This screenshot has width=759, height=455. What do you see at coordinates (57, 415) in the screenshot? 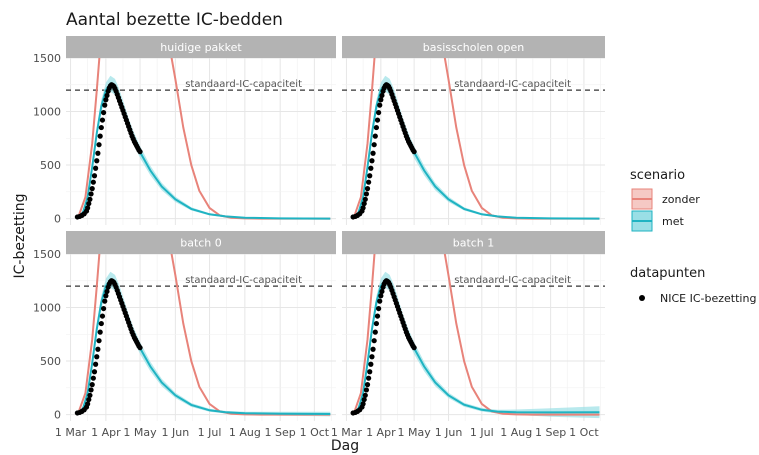
I see `y-tick-label: 0` at bounding box center [57, 415].